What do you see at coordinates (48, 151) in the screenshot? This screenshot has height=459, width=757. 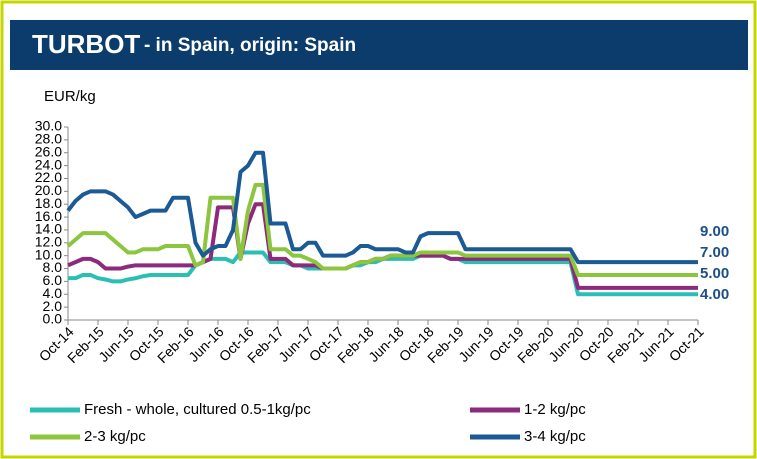 I see `y-tick-label: 26.0` at bounding box center [48, 151].